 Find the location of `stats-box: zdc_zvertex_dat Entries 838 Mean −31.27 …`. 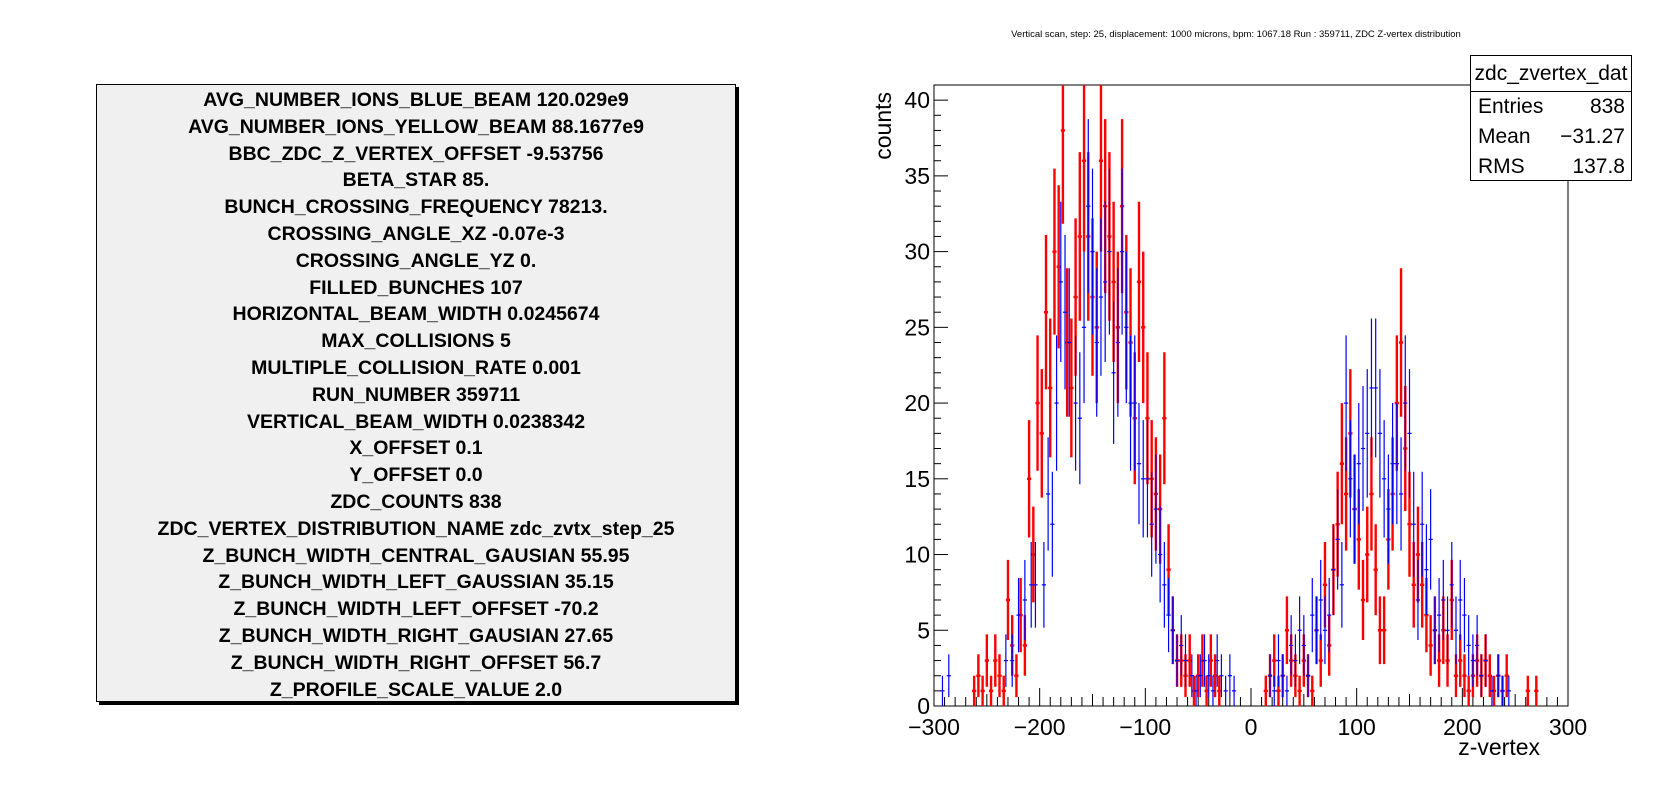

stats-box: zdc_zvertex_dat Entries 838 Mean −31.27 … is located at coordinates (1551, 118).